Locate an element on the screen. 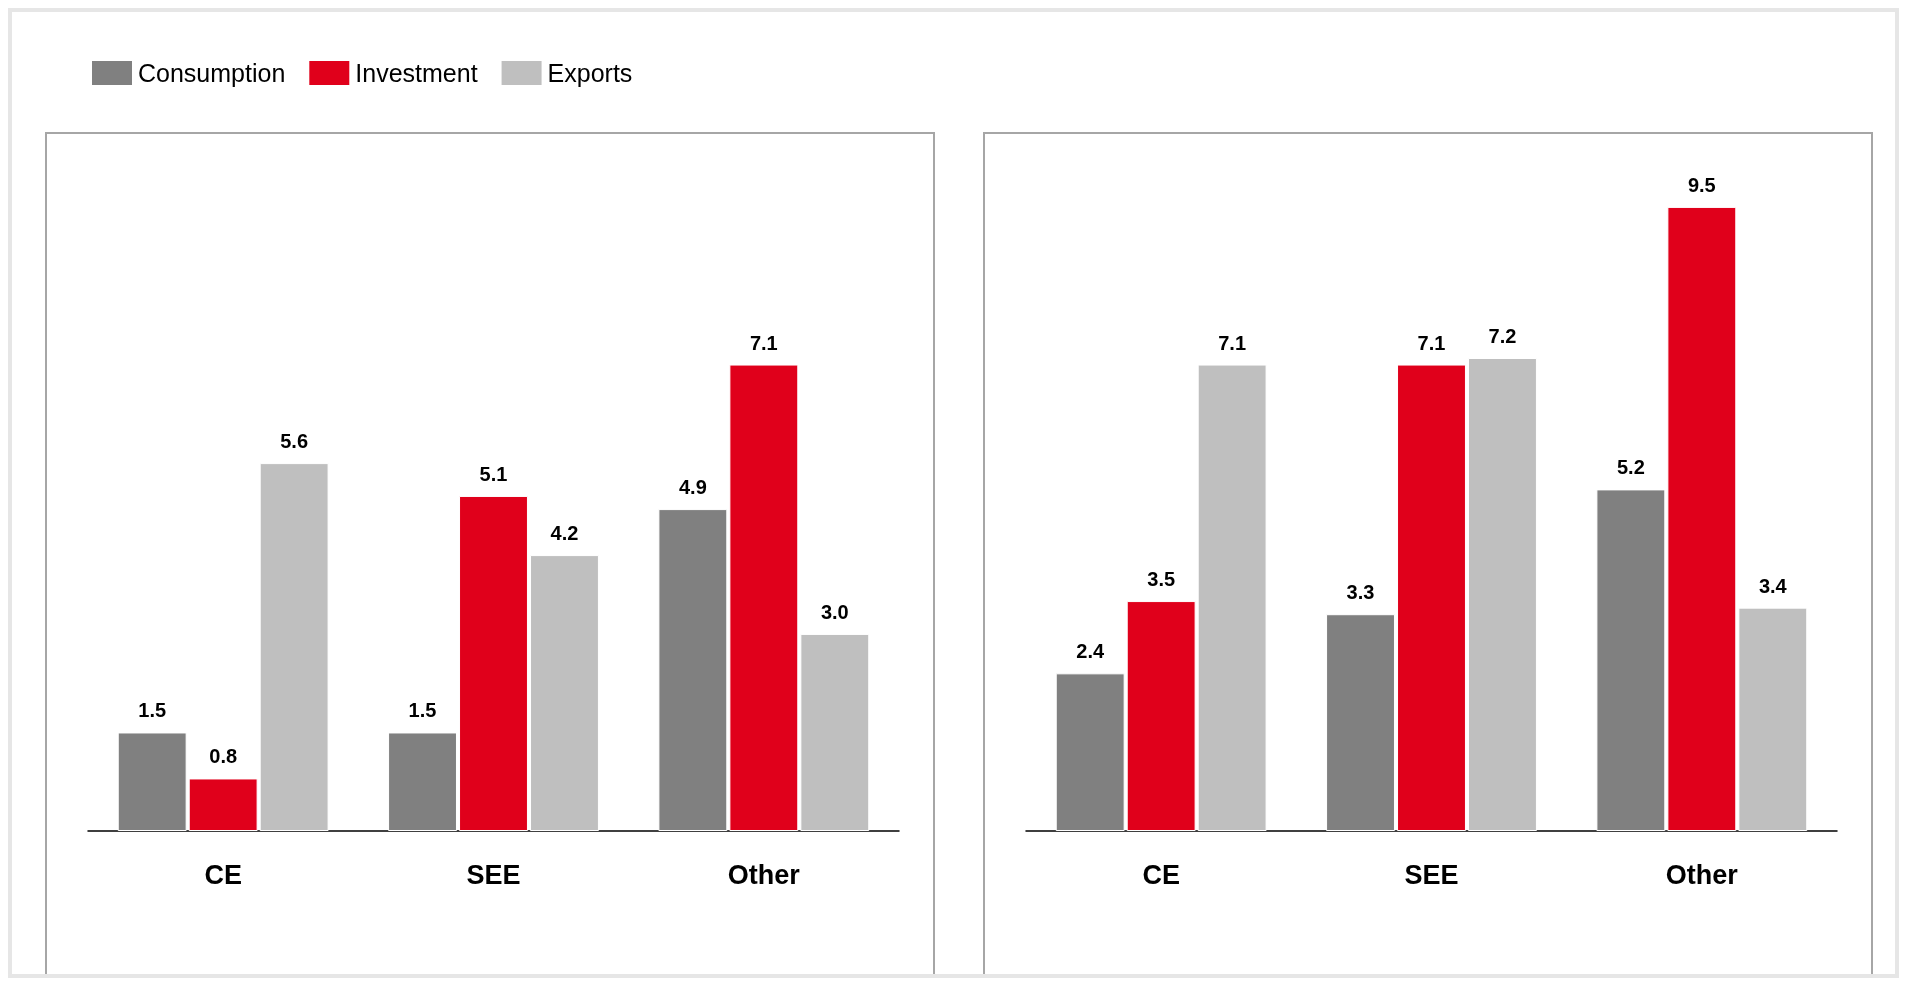 The width and height of the screenshot is (1907, 986). data-label: 7.2 is located at coordinates (1502, 335).